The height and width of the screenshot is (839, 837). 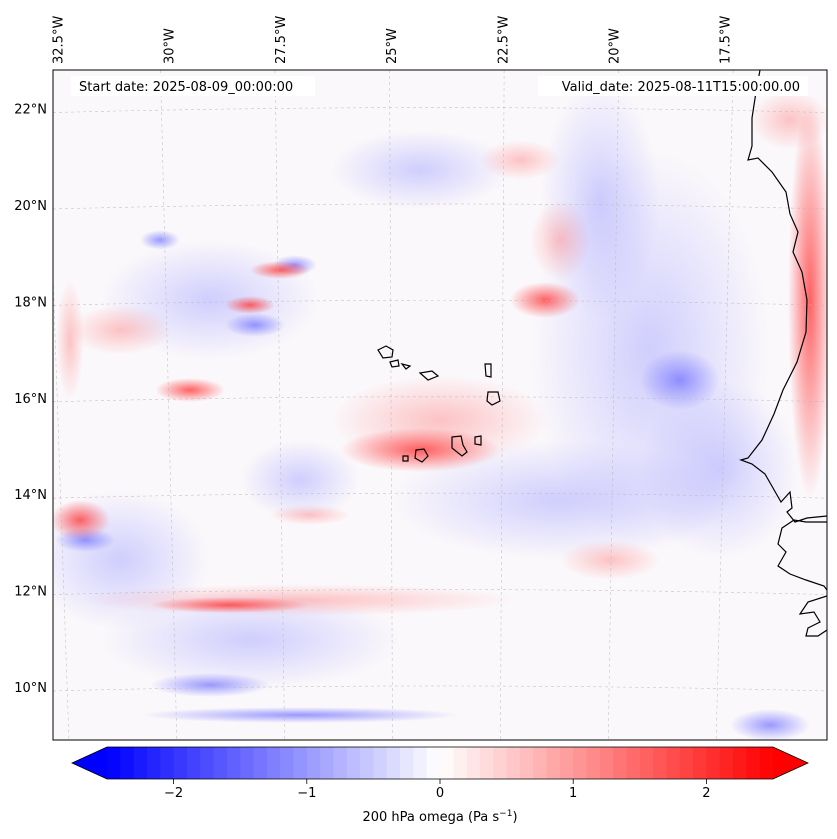 What do you see at coordinates (30, 495) in the screenshot?
I see `latitude-label: 14°N` at bounding box center [30, 495].